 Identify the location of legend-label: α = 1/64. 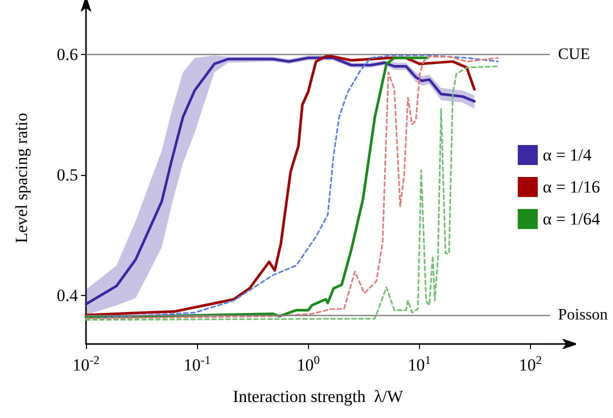
(571, 219).